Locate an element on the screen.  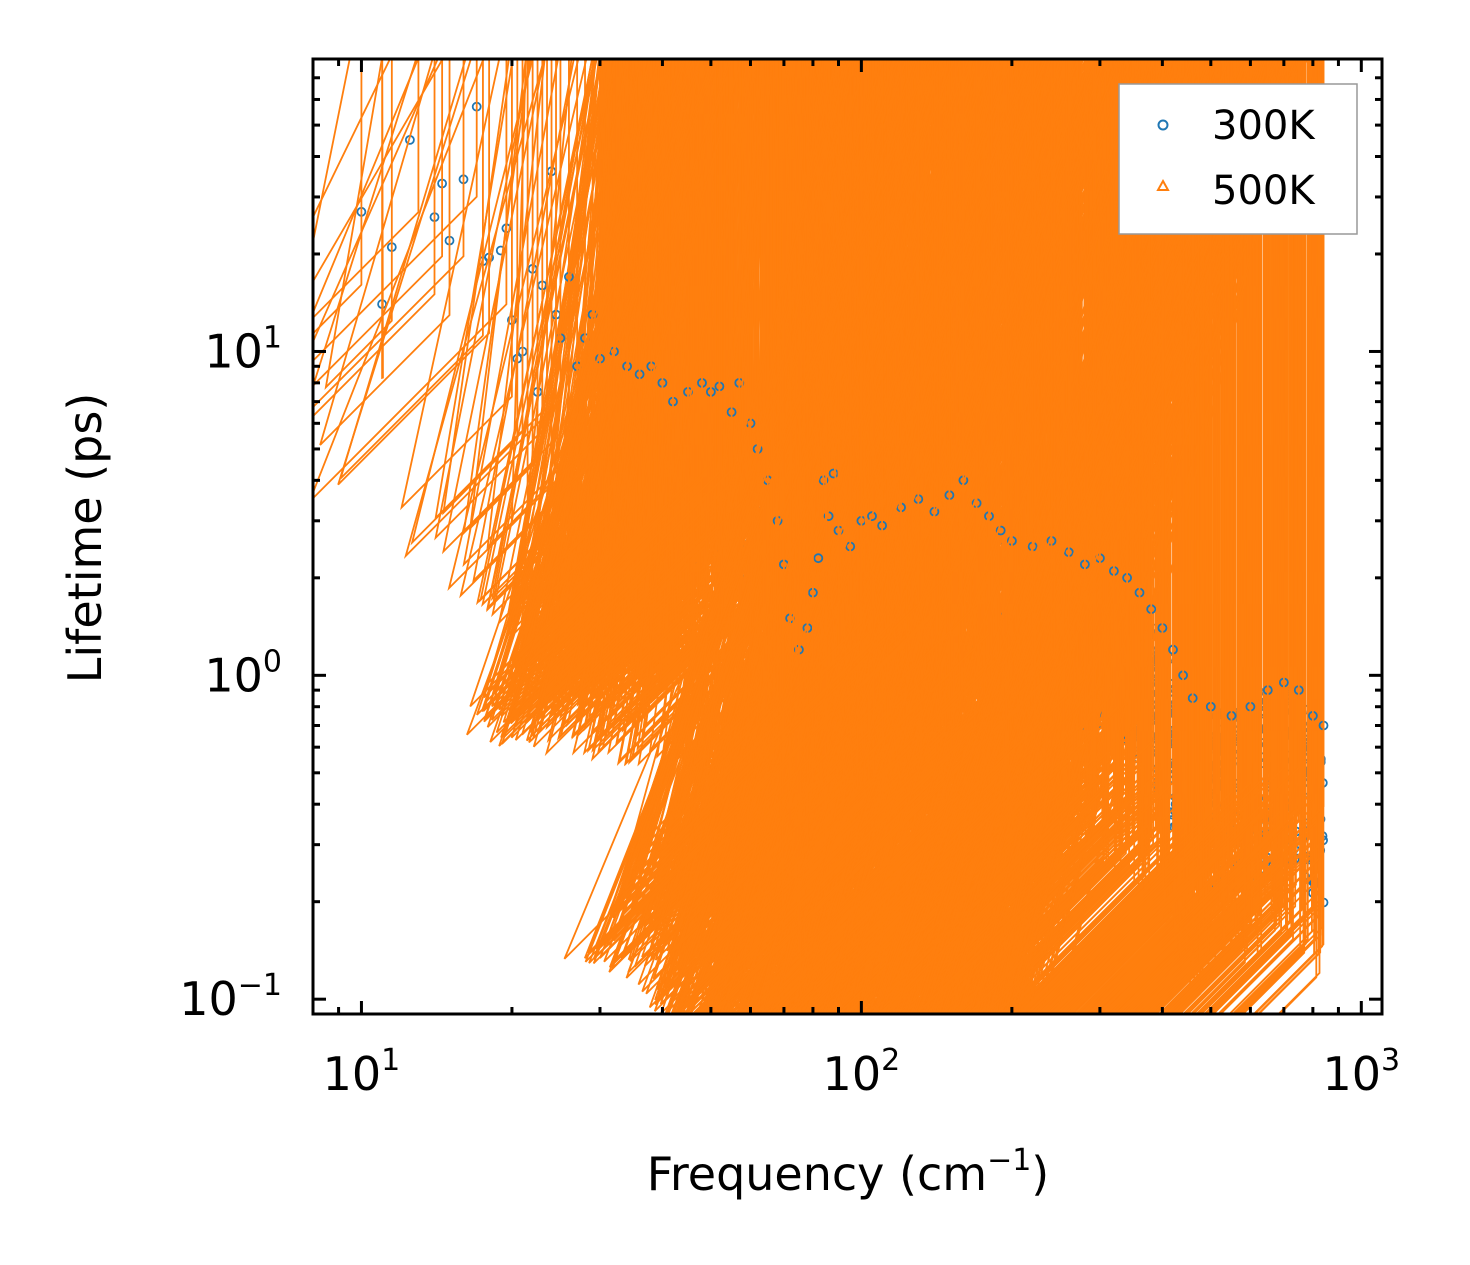
legend-frame is located at coordinates (1238, 159).